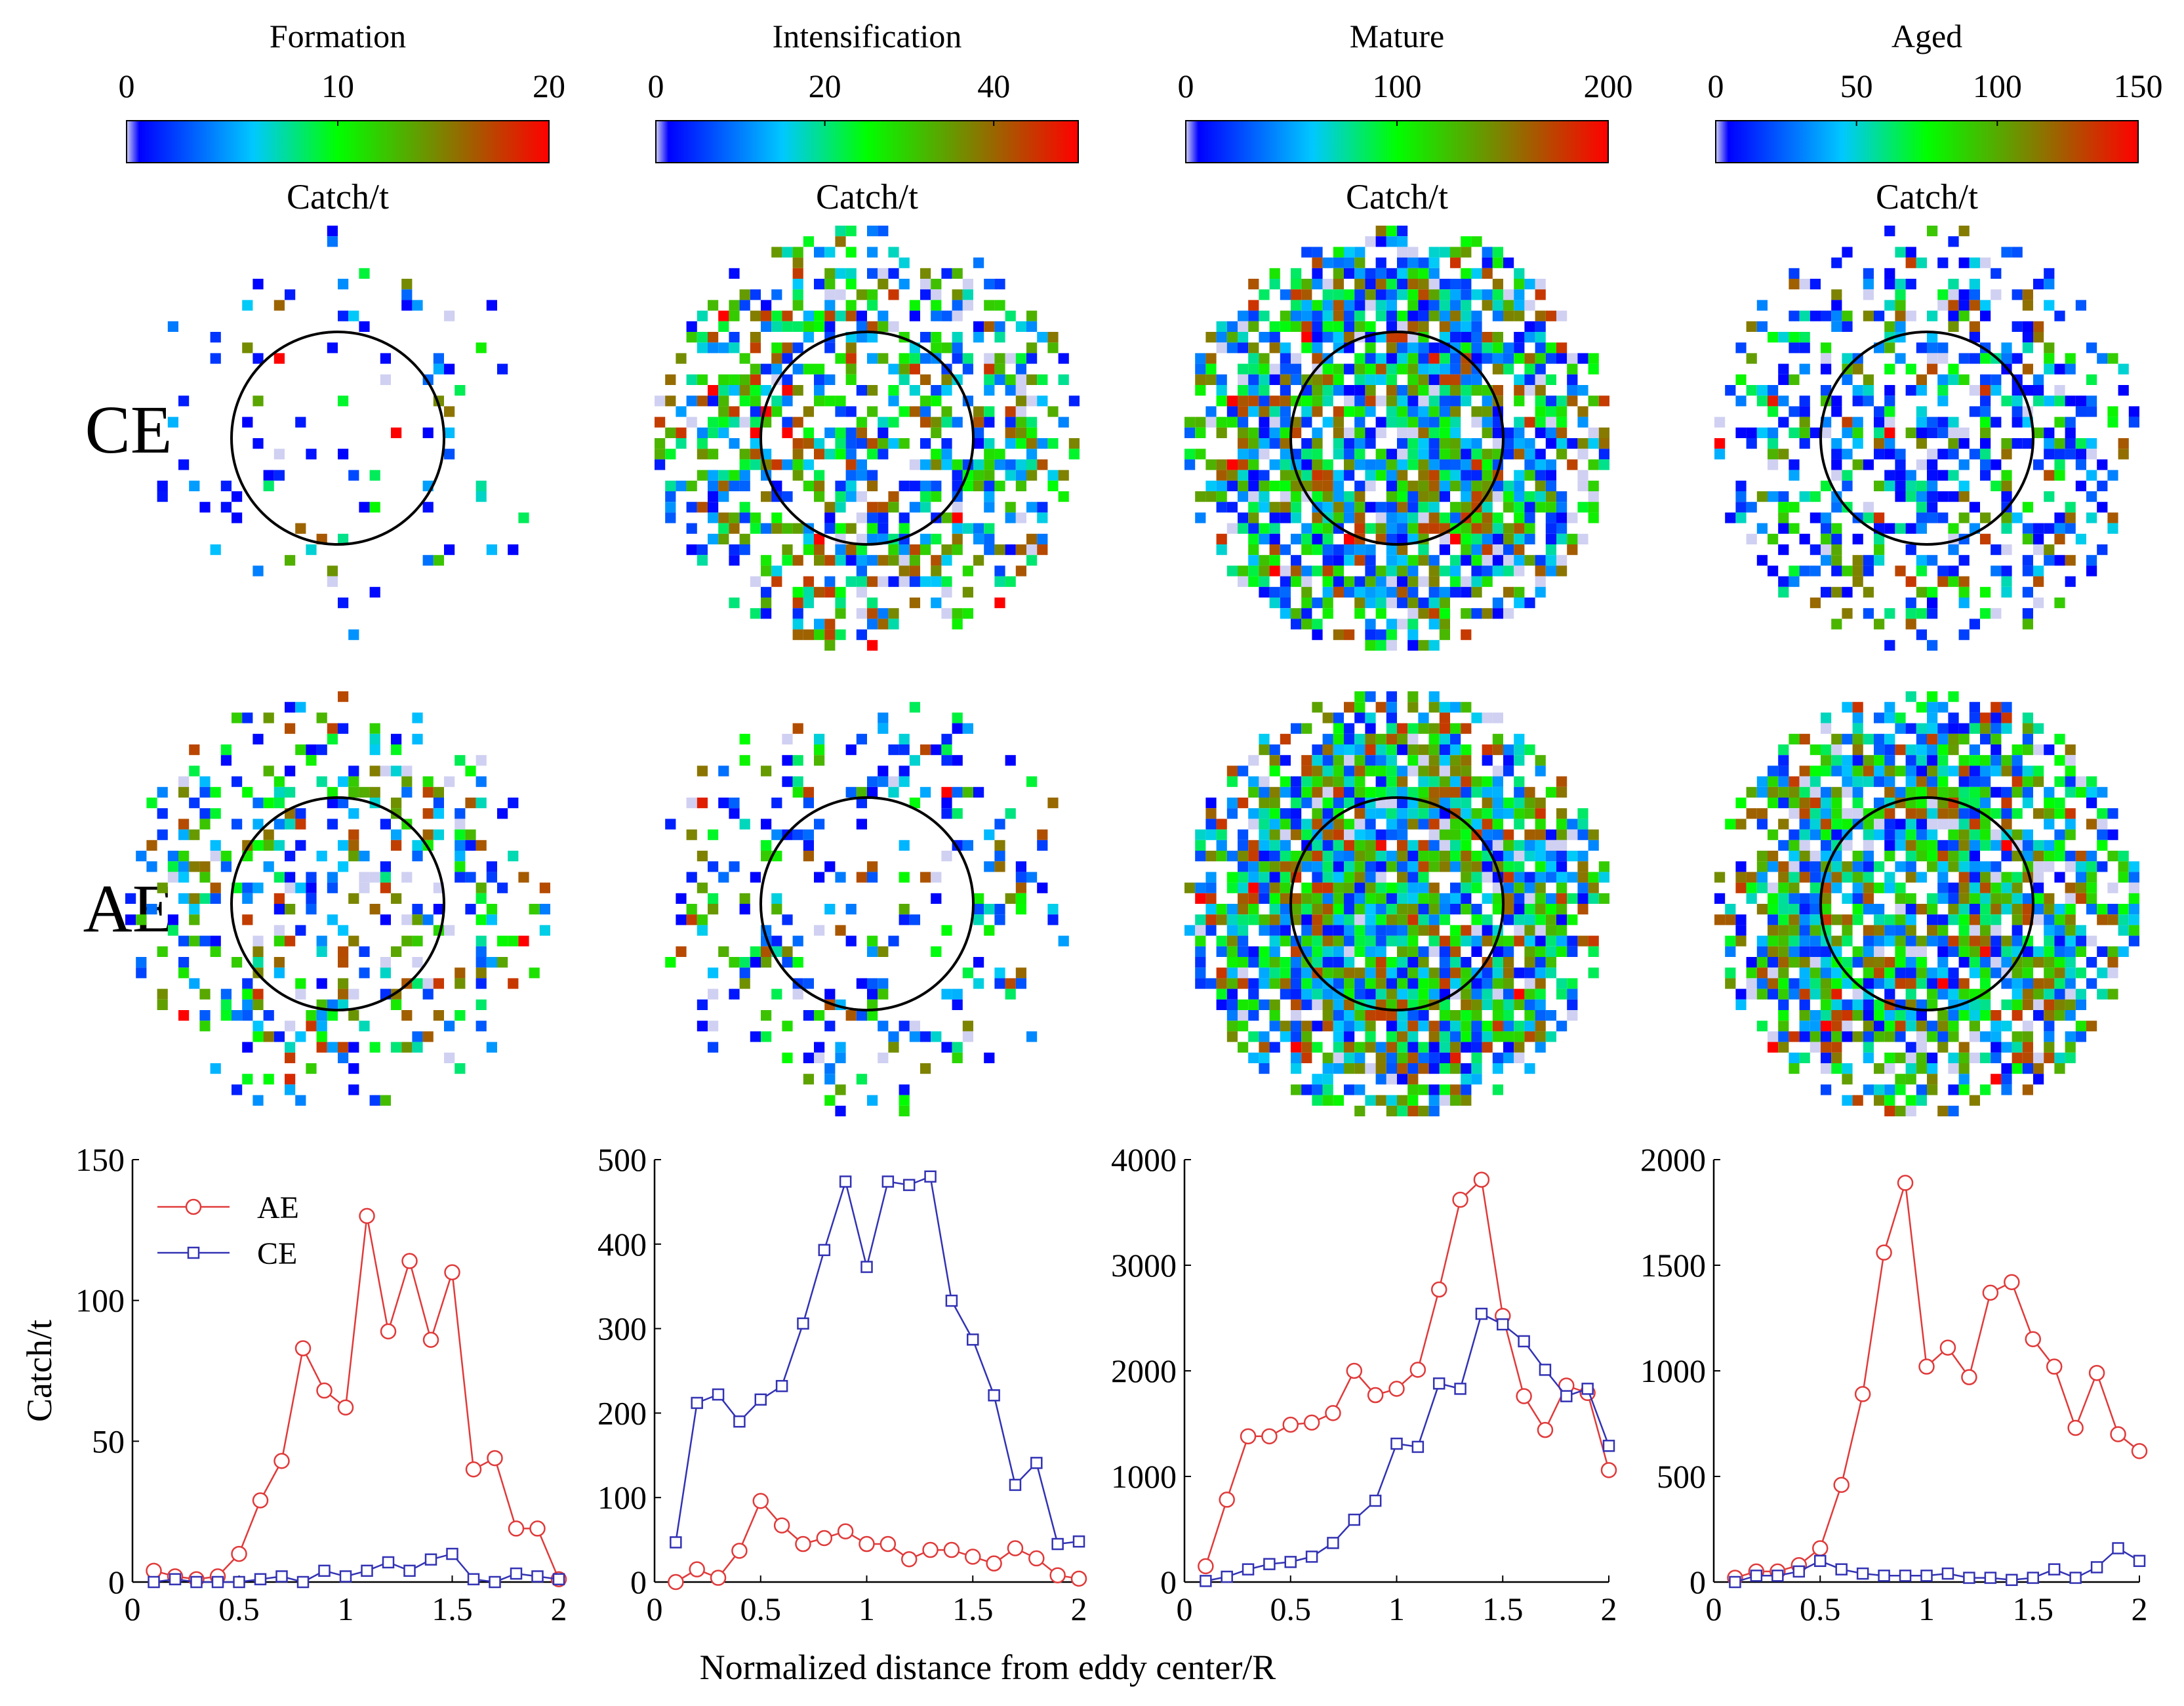  What do you see at coordinates (2012, 1581) in the screenshot?
I see `data-point-ce` at bounding box center [2012, 1581].